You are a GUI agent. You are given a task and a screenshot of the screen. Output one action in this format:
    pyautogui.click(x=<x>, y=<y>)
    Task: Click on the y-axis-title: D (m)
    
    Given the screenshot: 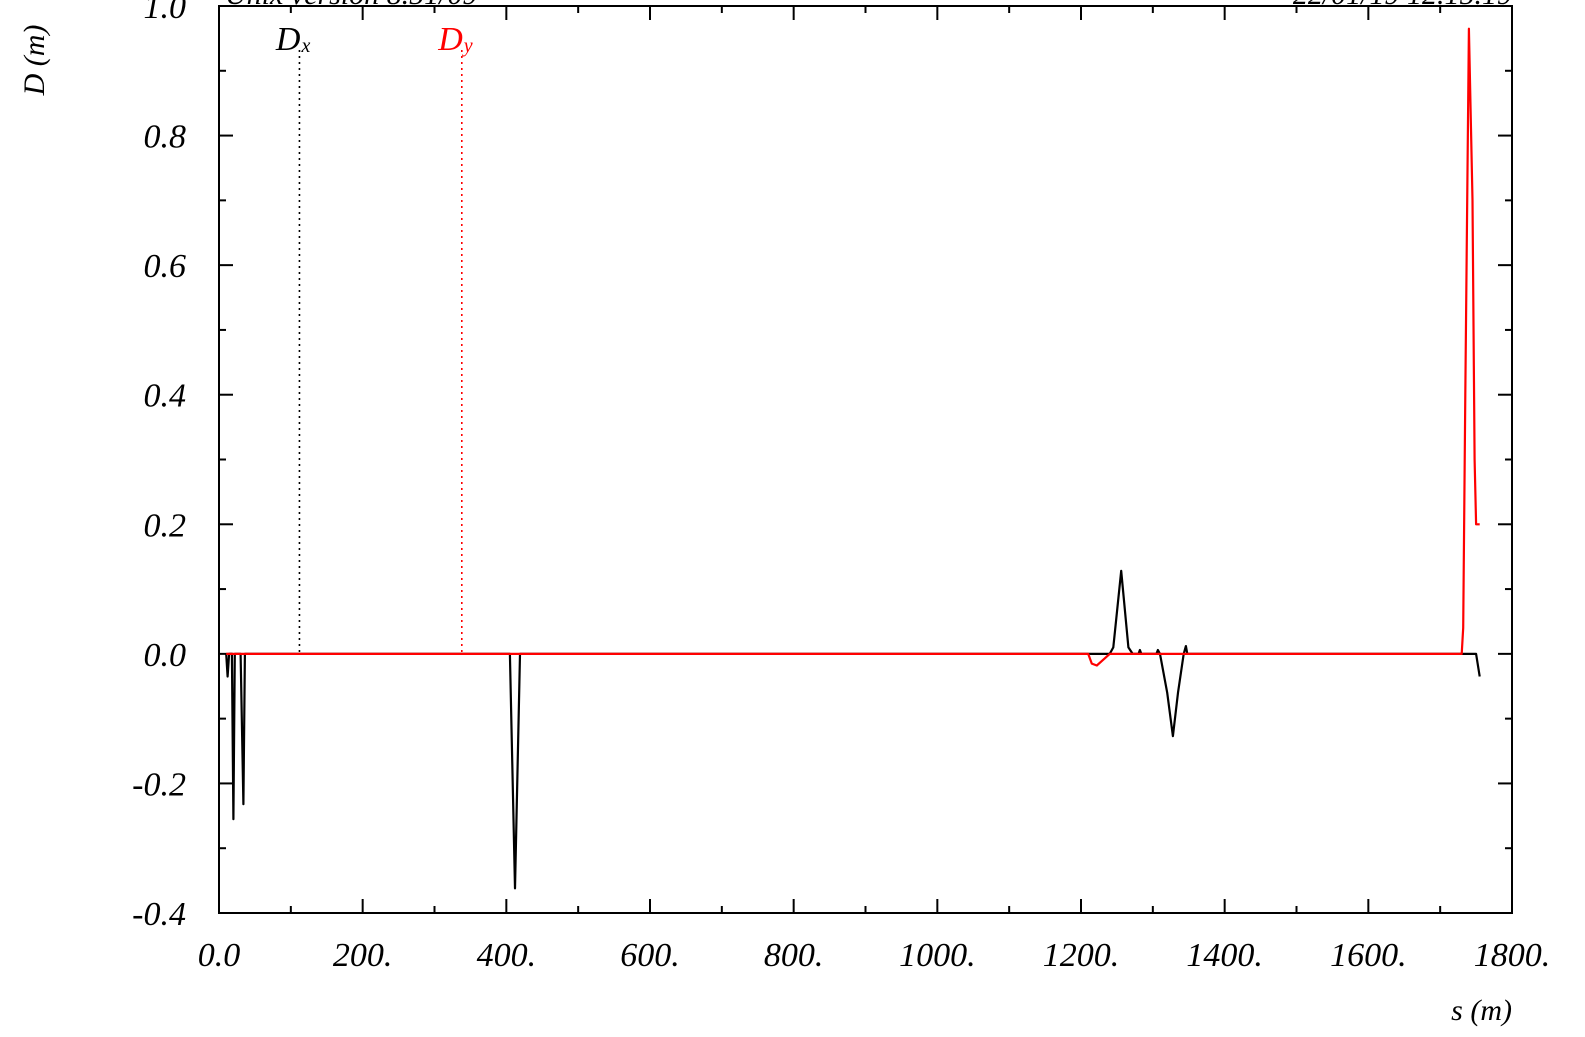 What is the action you would take?
    pyautogui.click(x=34, y=61)
    